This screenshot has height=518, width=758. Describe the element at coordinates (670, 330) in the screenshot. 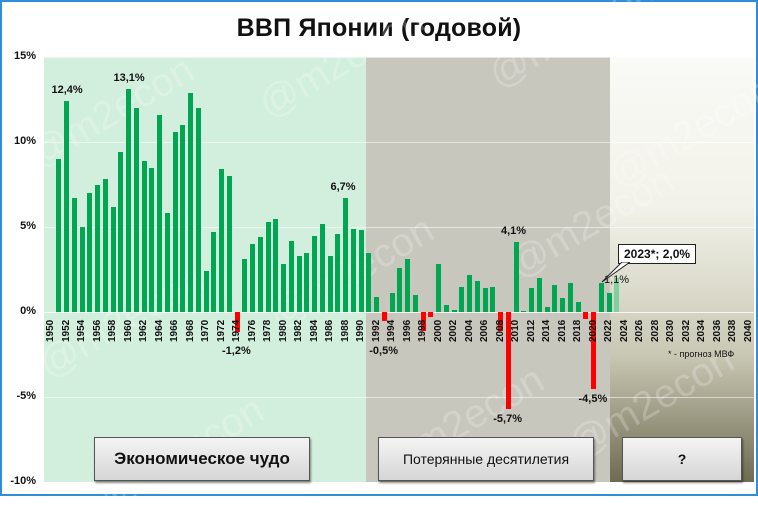

I see `x-tick-label: 2030` at that location.